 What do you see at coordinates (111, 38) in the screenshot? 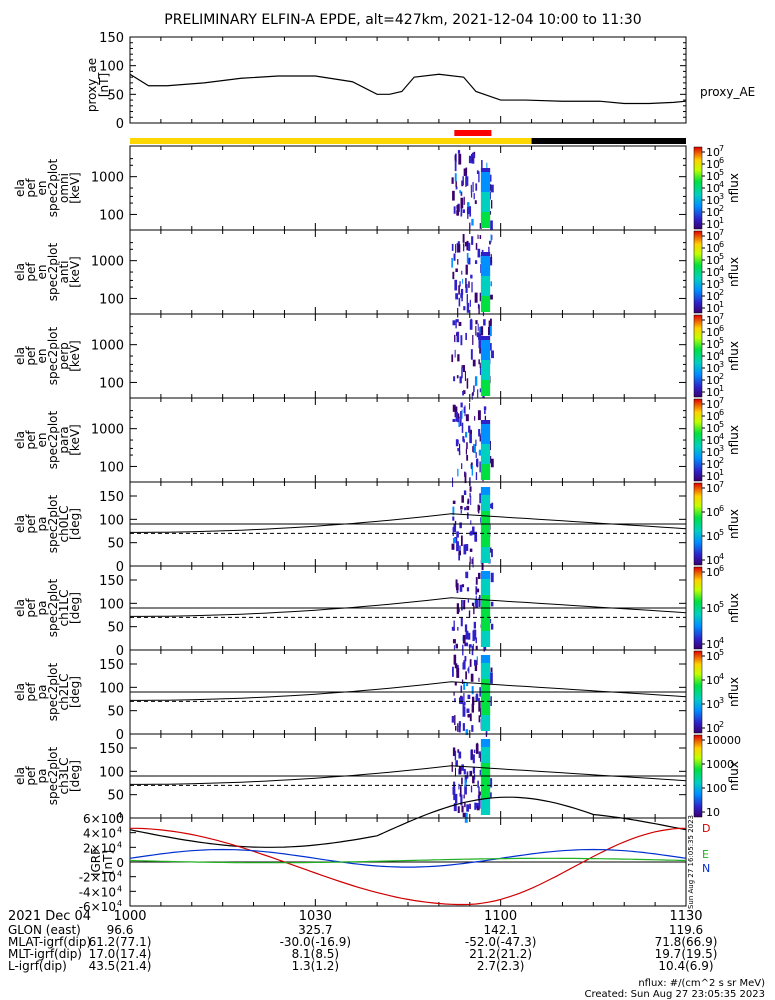
I see `ae-tick-label: 150` at bounding box center [111, 38].